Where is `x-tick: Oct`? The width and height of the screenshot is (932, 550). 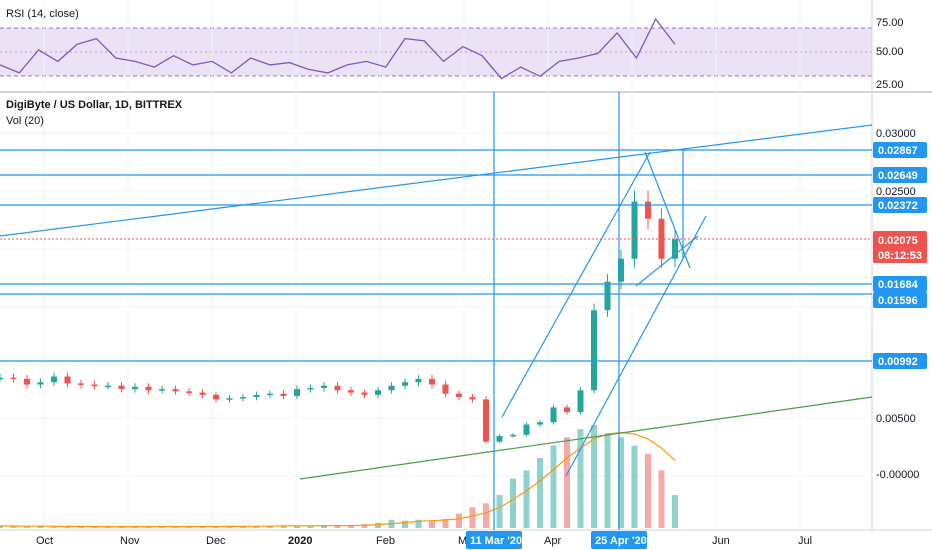 x-tick: Oct is located at coordinates (44, 541).